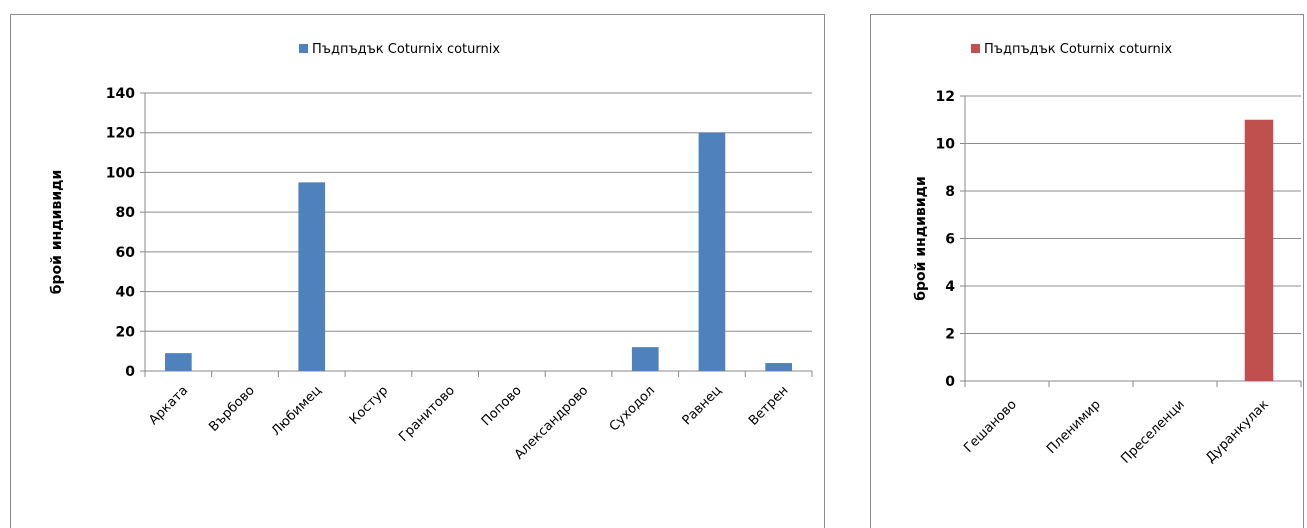 The height and width of the screenshot is (528, 1307). What do you see at coordinates (950, 335) in the screenshot?
I see `y-tick-label: 2` at bounding box center [950, 335].